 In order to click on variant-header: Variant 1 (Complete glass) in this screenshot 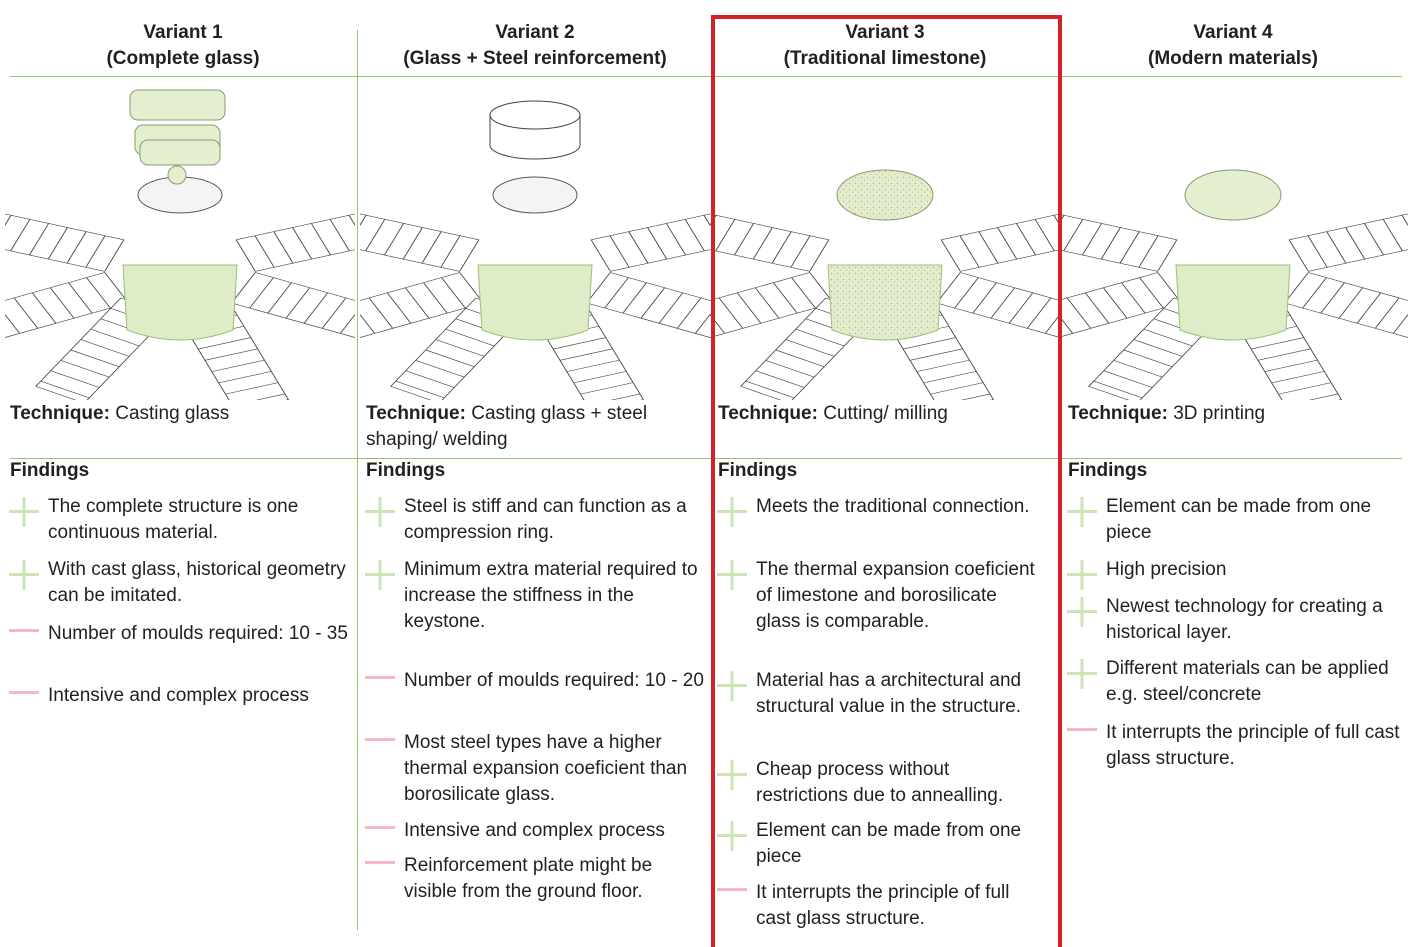, I will do `click(183, 46)`.